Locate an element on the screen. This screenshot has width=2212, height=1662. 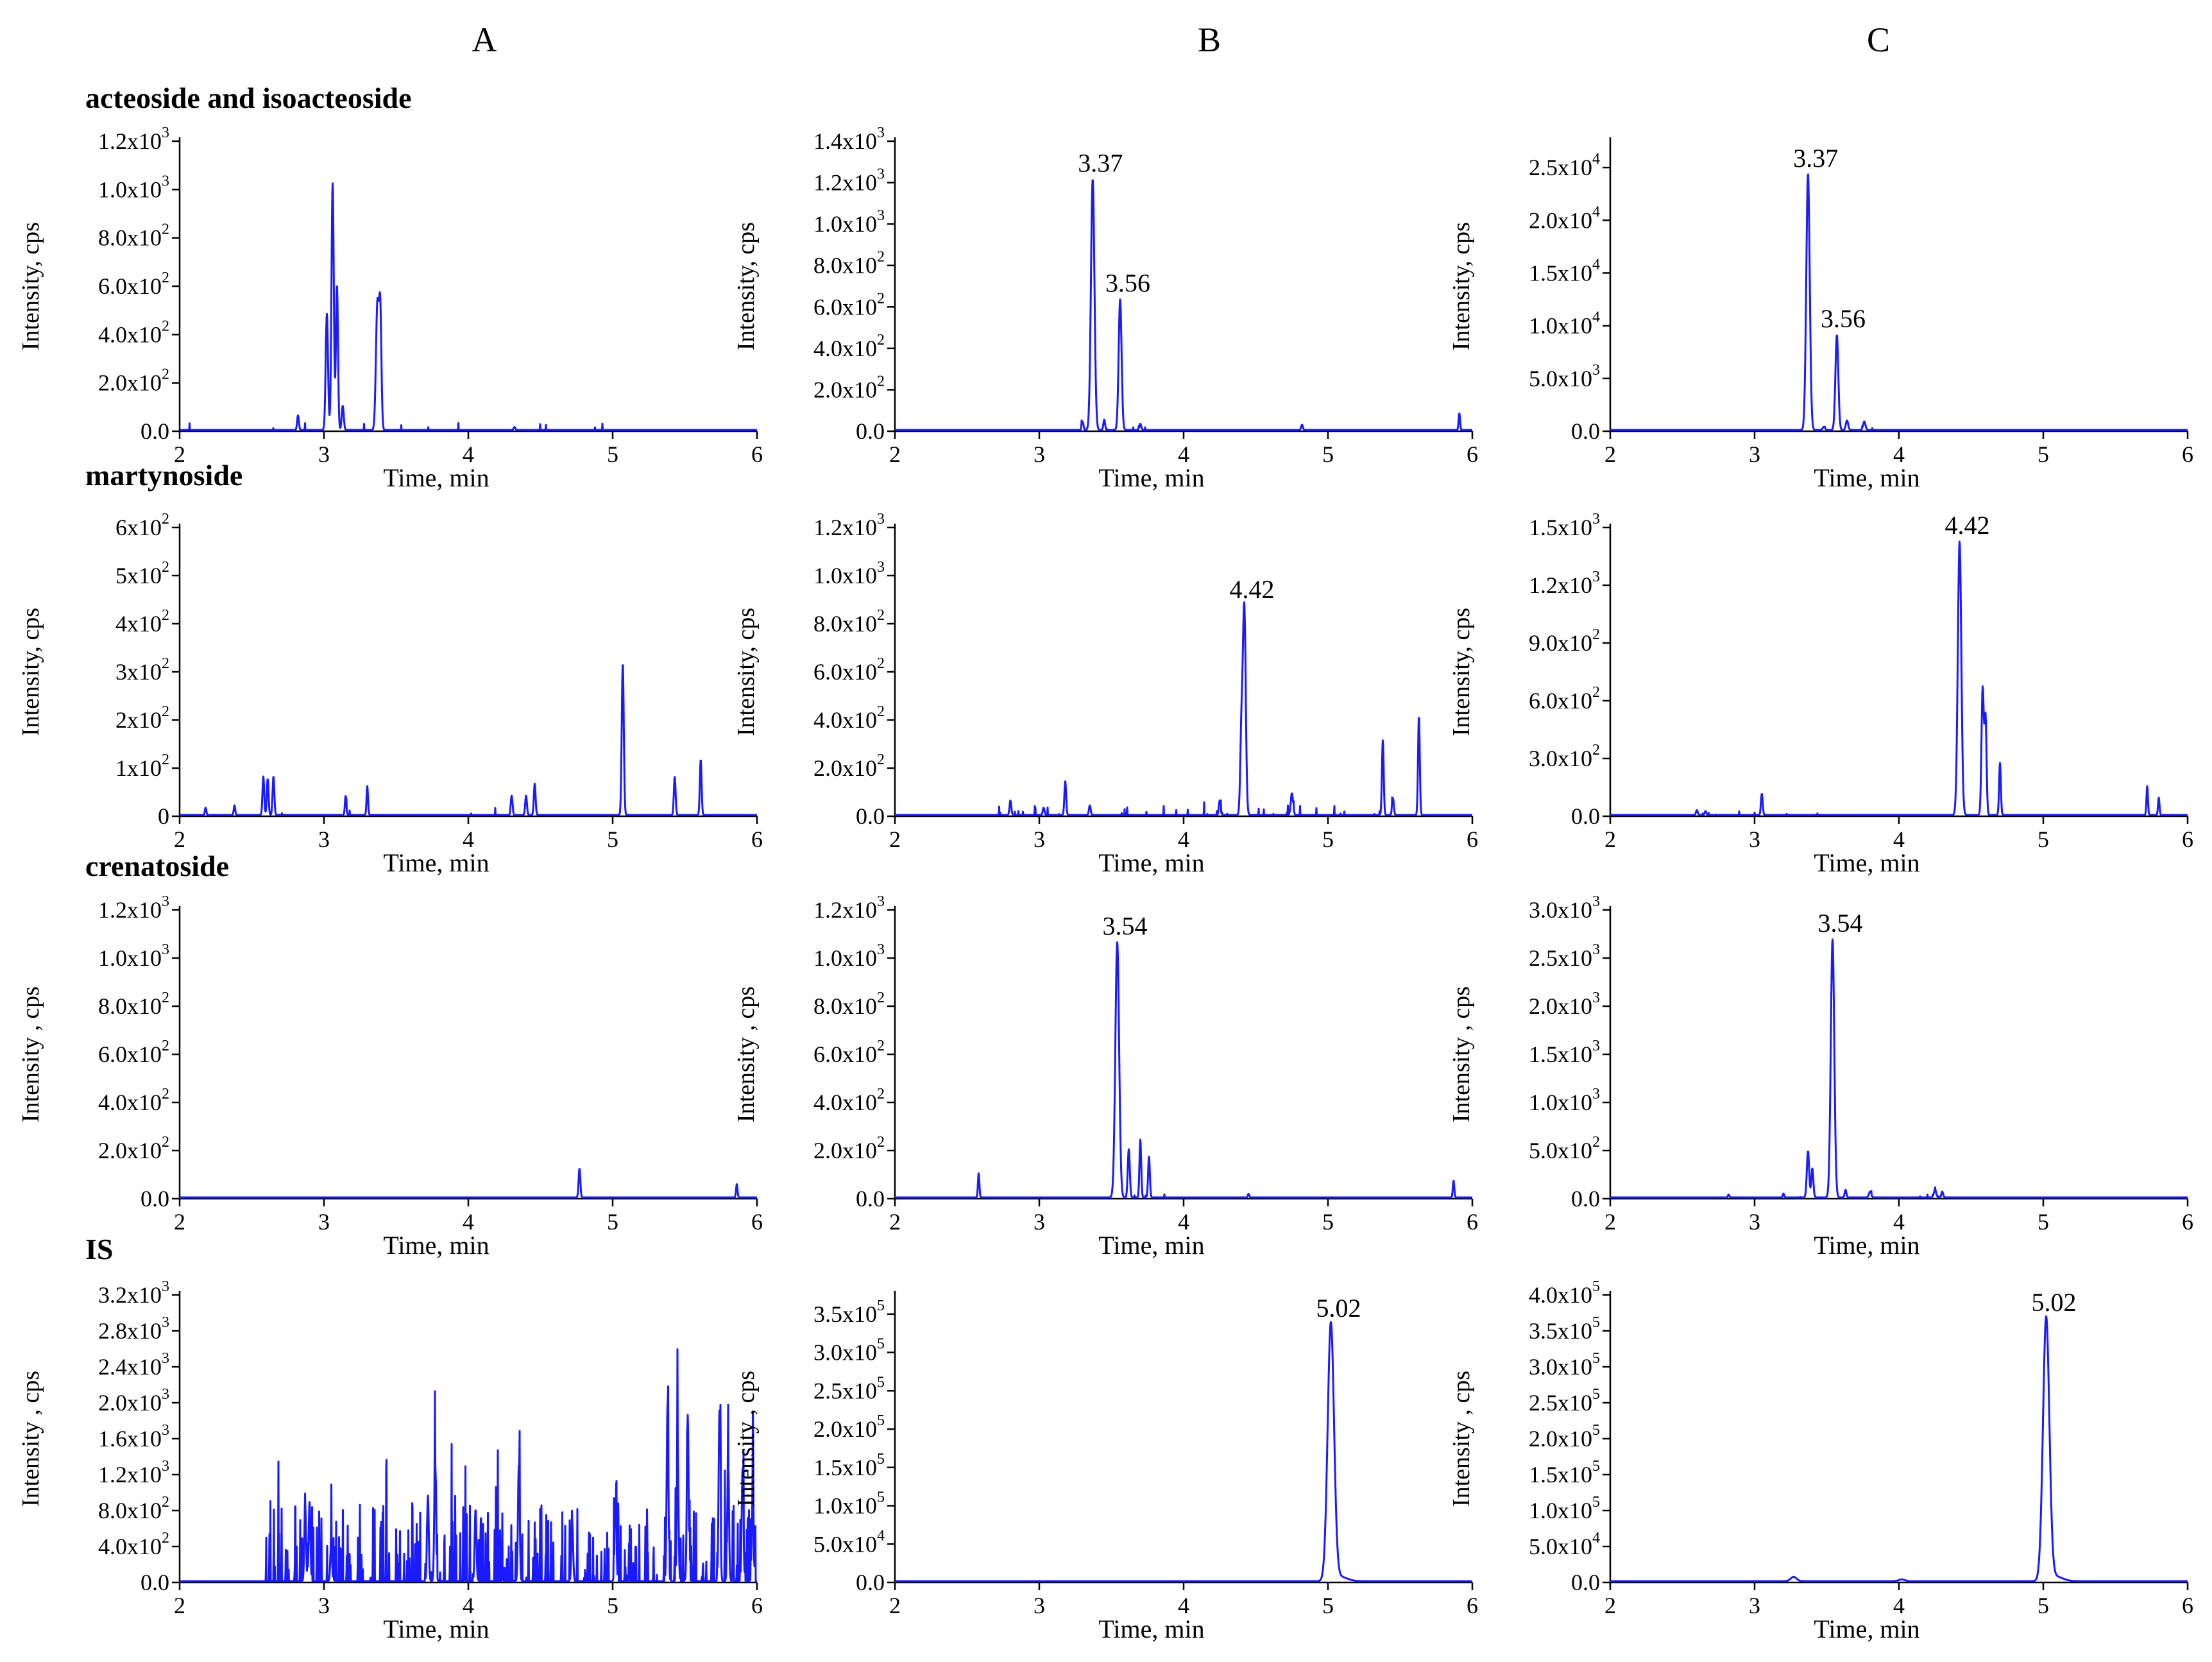
y-tick-mantissa: 9.0x10 is located at coordinates (1560, 643).